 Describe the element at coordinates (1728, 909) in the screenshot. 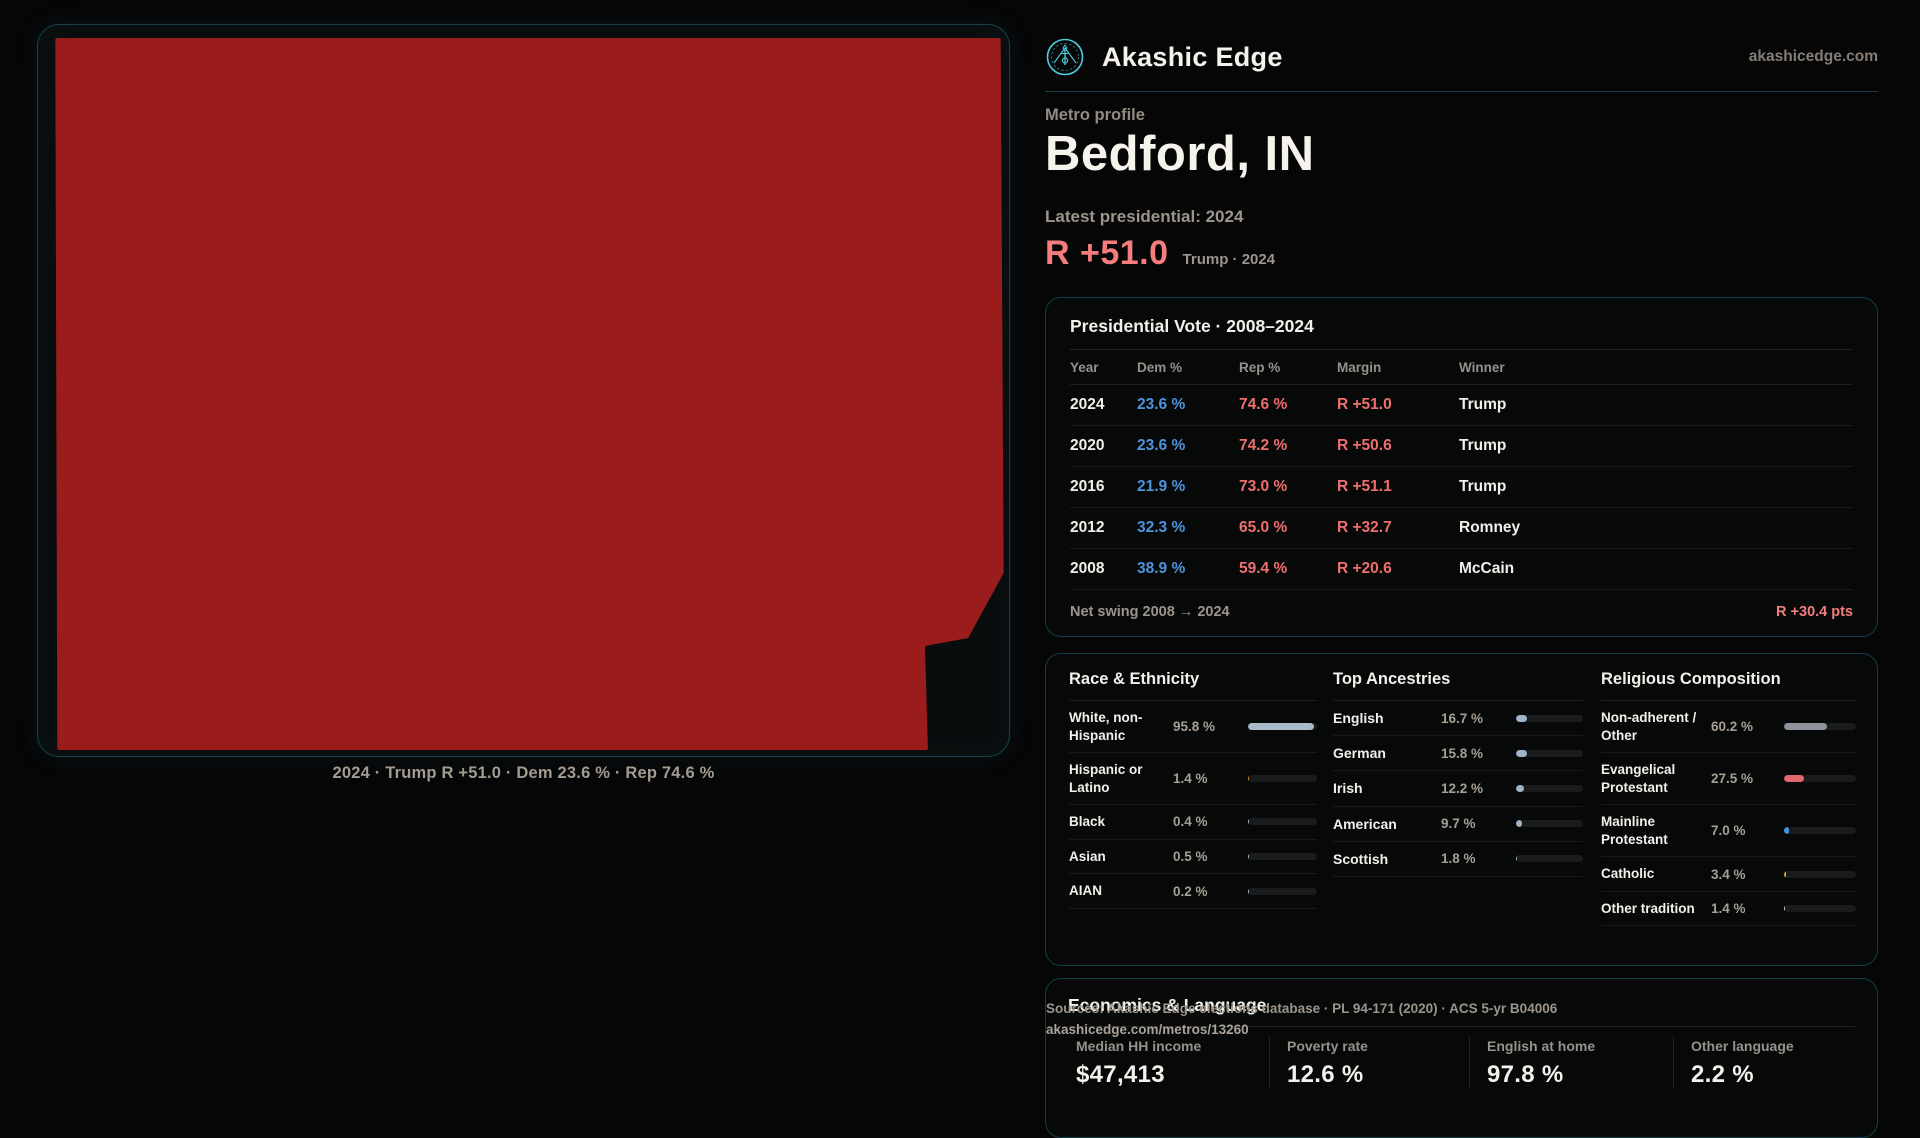

I see `list-item: Other tradition 1.4 %` at that location.